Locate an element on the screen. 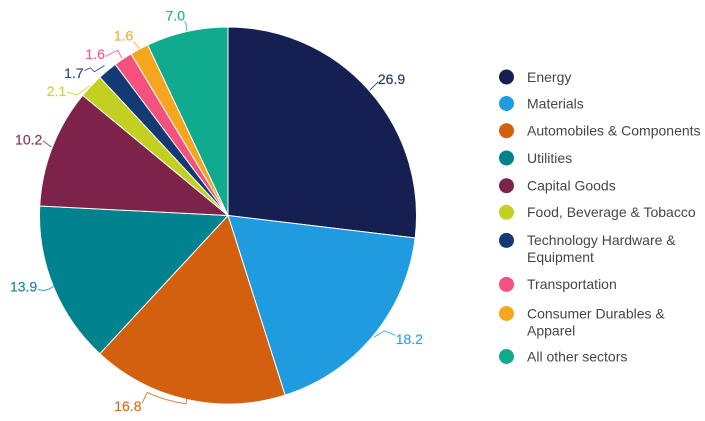  svg-text: Capital Goods is located at coordinates (571, 186).